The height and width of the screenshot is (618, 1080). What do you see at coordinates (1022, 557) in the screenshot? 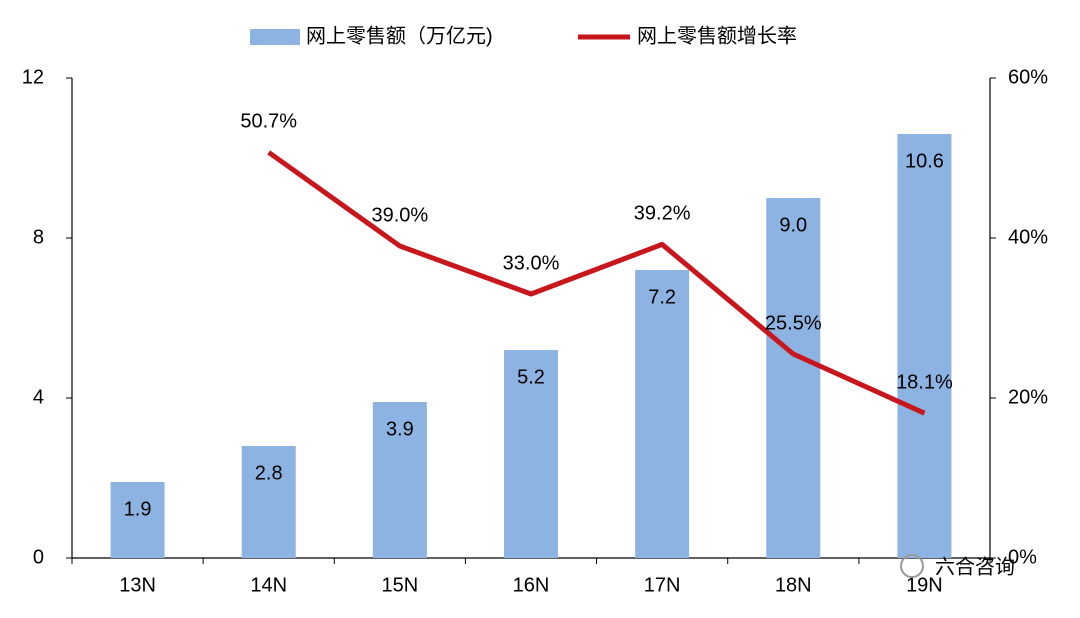
I see `y2-tick-label: 0%` at bounding box center [1022, 557].